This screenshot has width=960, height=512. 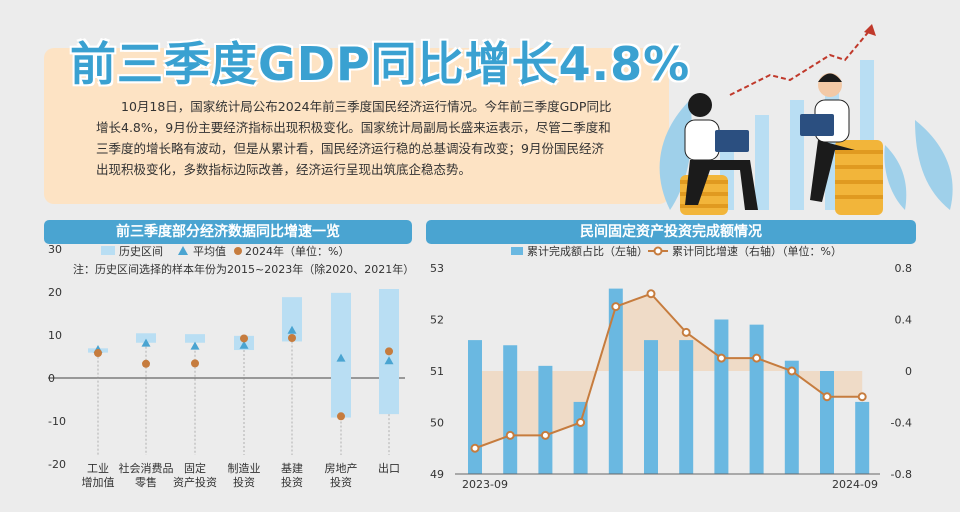 I want to click on y-right-tick-label: 0.8, so click(x=904, y=268).